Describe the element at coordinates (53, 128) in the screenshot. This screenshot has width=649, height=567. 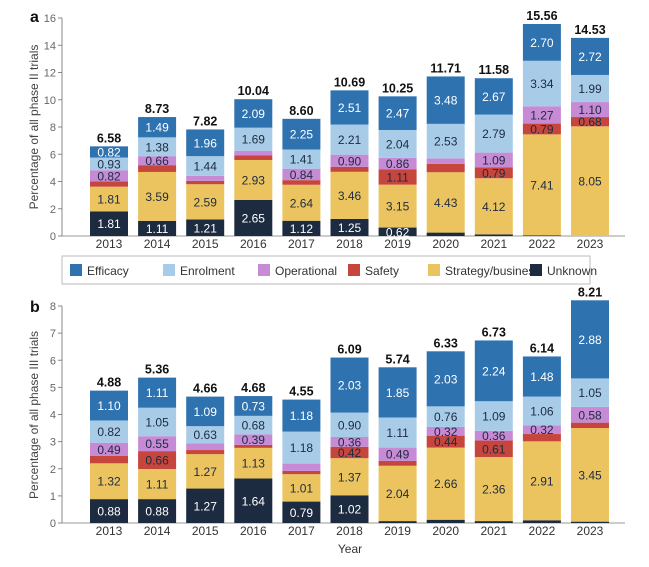
I see `y-tick-label: 8` at that location.